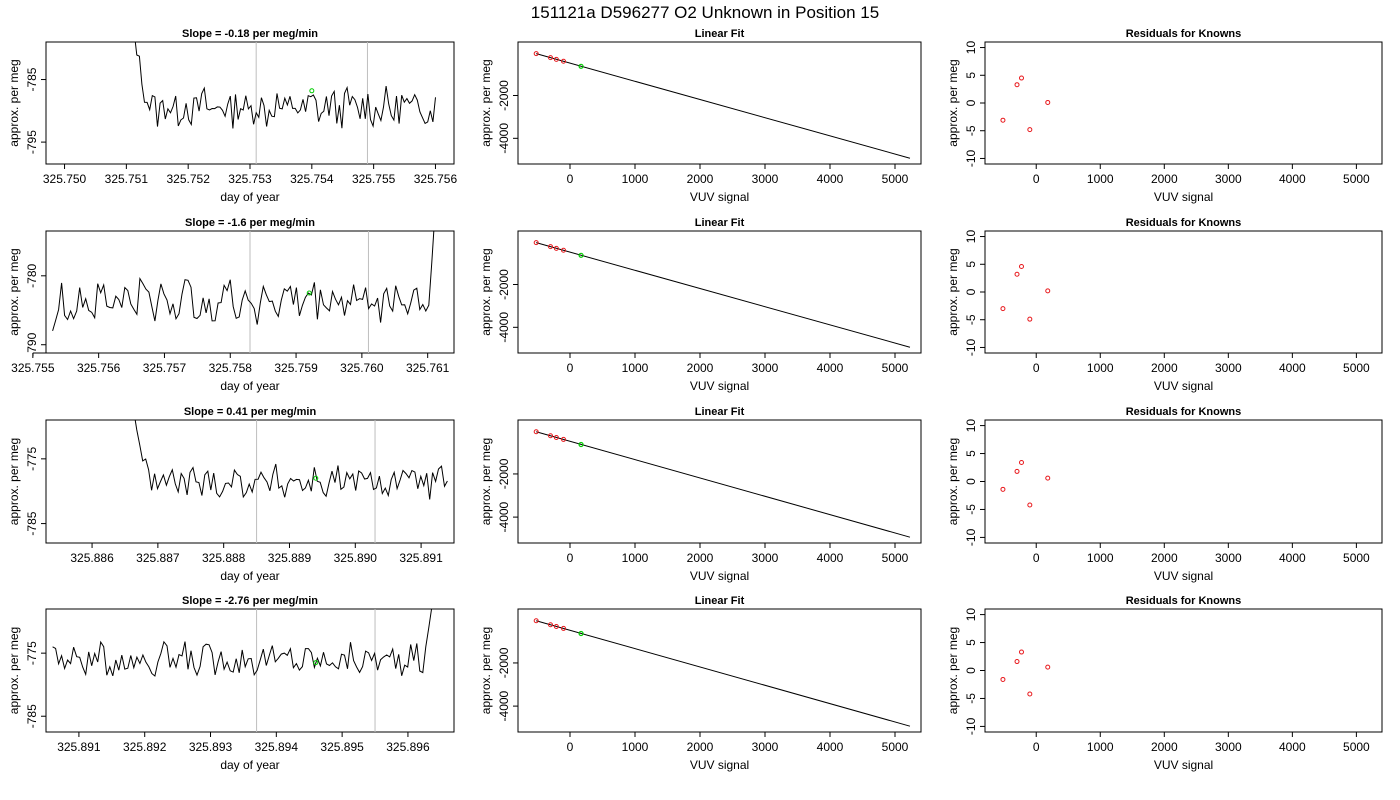 This screenshot has height=800, width=1400. Describe the element at coordinates (158, 558) in the screenshot. I see `x-tick-label: 325.887` at that location.